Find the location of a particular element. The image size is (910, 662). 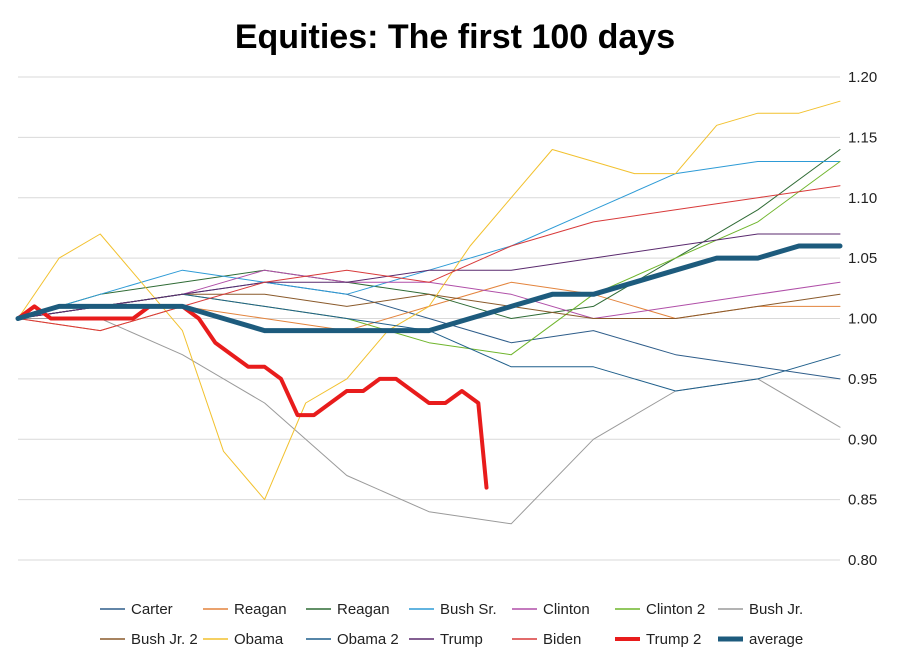

legend-item: Trump is located at coordinates (446, 639).